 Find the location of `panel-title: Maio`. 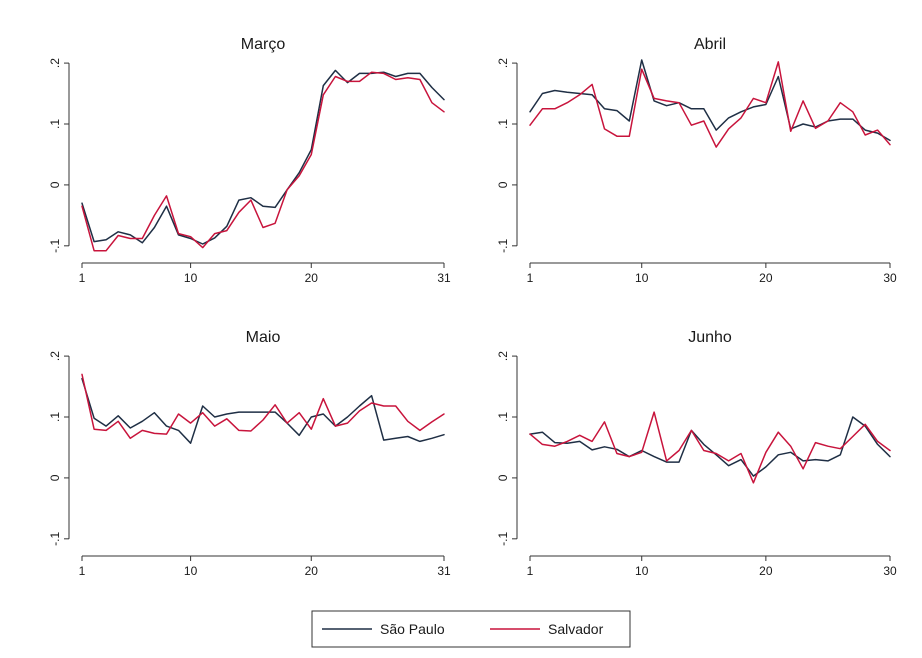

panel-title: Maio is located at coordinates (263, 337).